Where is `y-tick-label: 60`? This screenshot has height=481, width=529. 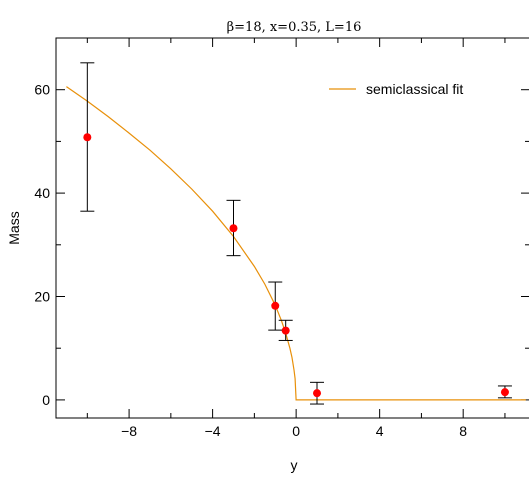
y-tick-label: 60 is located at coordinates (42, 90).